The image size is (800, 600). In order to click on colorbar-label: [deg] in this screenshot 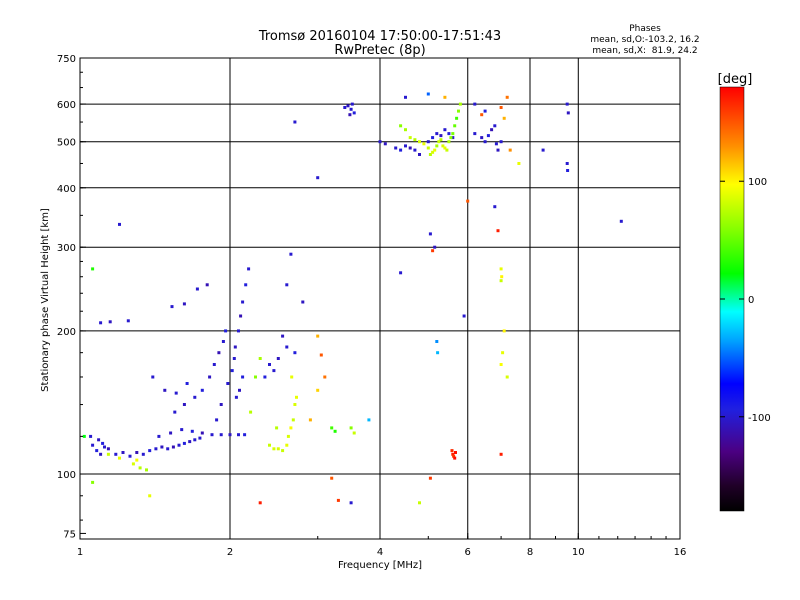, I will do `click(735, 79)`.